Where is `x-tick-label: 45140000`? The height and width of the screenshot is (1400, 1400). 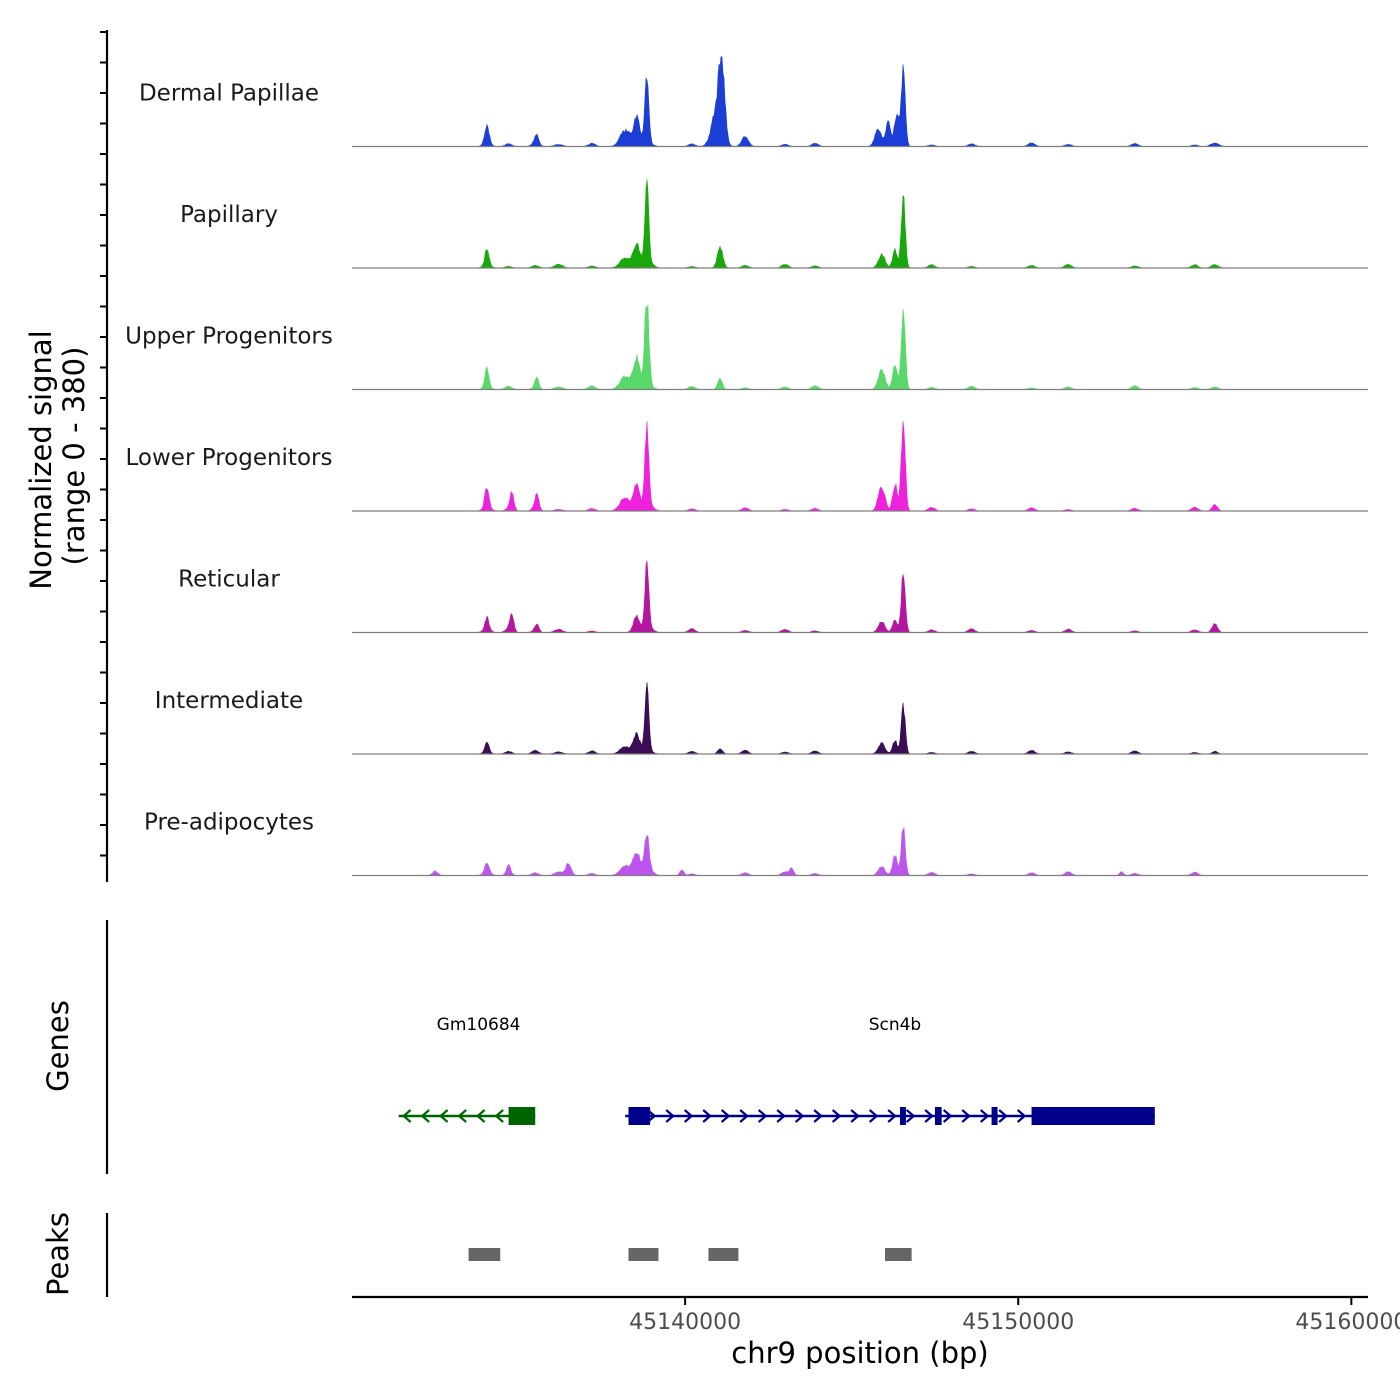
x-tick-label: 45140000 is located at coordinates (685, 1322).